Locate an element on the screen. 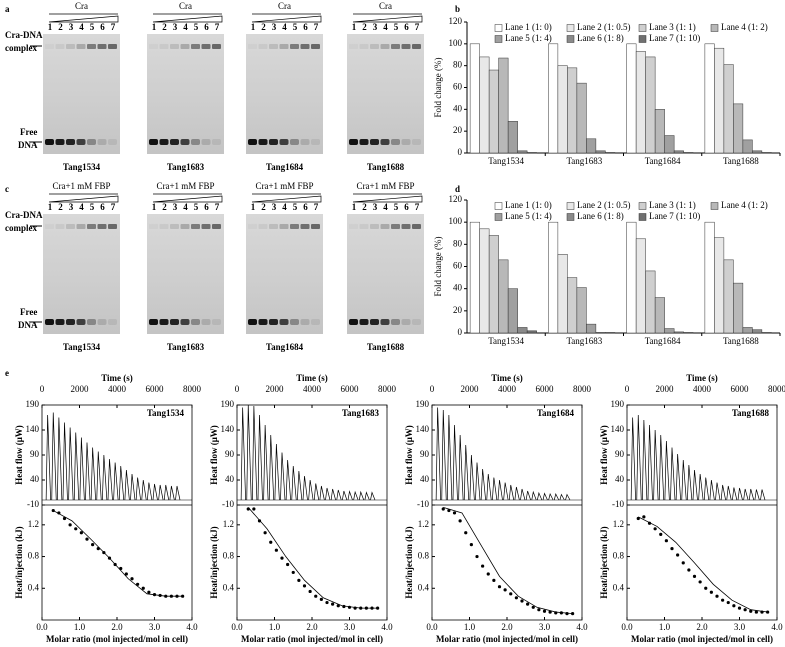 This screenshot has width=785, height=647. y-axis-label: Fold change (%) is located at coordinates (438, 88).